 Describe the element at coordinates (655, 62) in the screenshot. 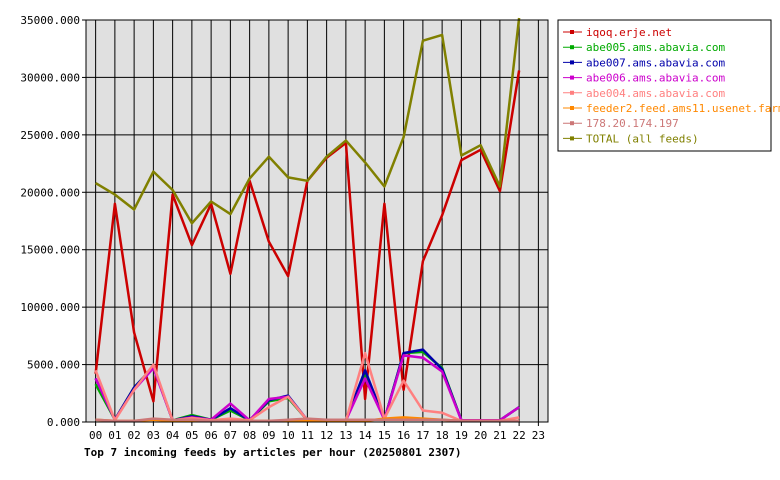

I see `legend-label: abe007.ams.abavia.com` at that location.